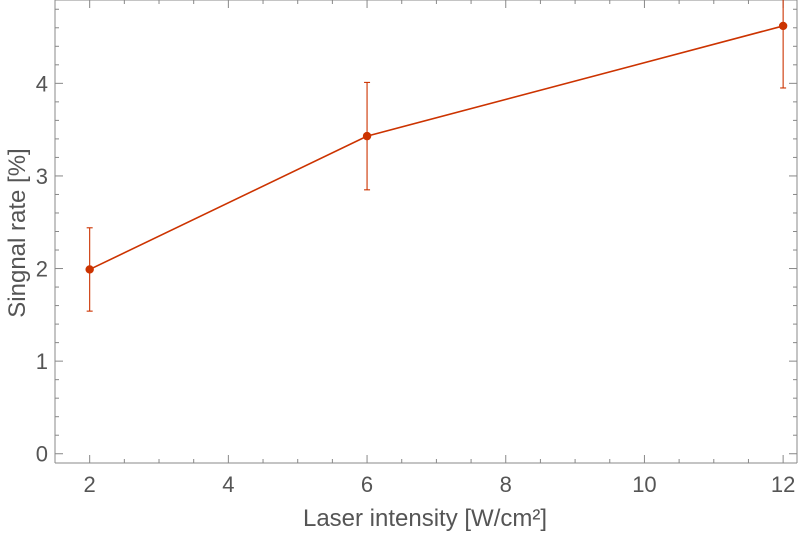 The image size is (800, 533). What do you see at coordinates (42, 176) in the screenshot?
I see `y-tick-label: 3` at bounding box center [42, 176].